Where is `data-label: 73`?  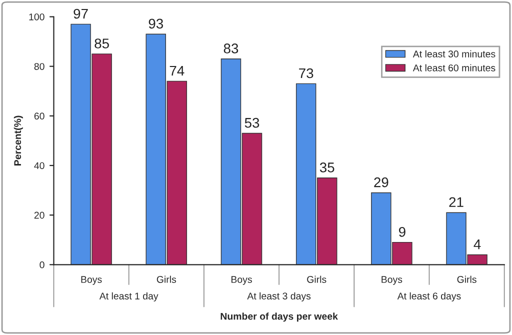 data-label: 73 is located at coordinates (306, 73).